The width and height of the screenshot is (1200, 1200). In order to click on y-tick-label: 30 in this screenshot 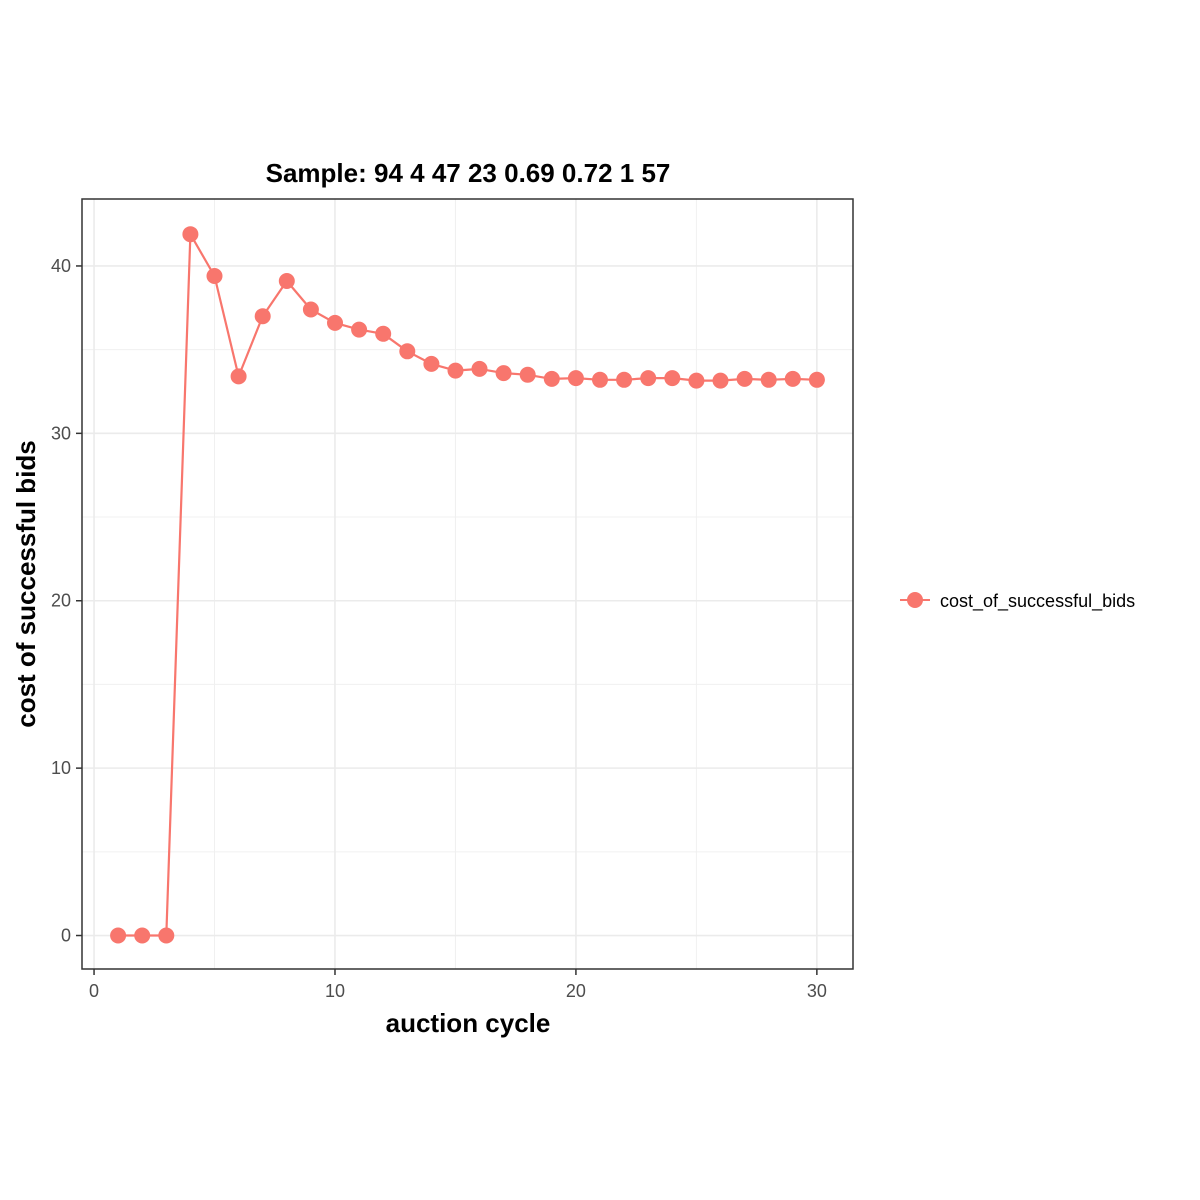, I will do `click(61, 433)`.